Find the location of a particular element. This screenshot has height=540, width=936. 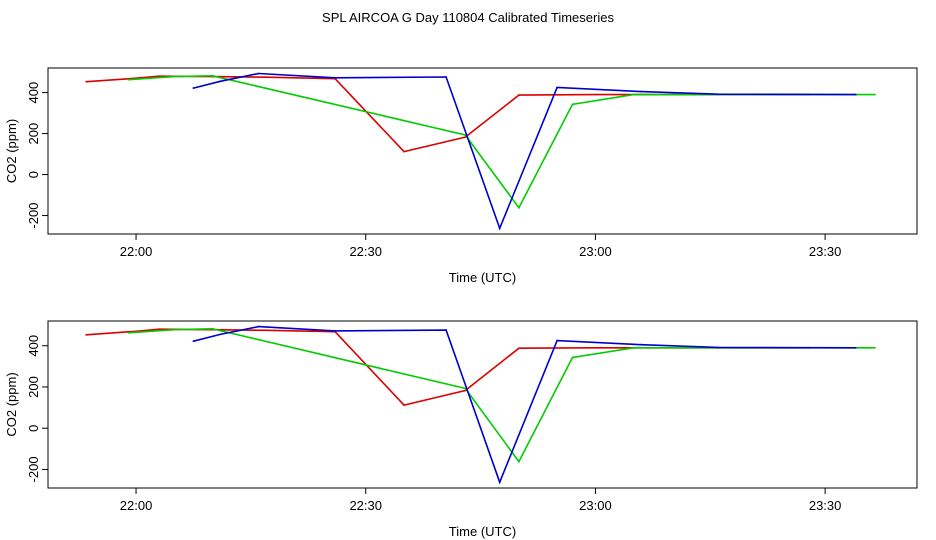

plot2-y-axis-label: CO2 (ppm) is located at coordinates (11, 404).